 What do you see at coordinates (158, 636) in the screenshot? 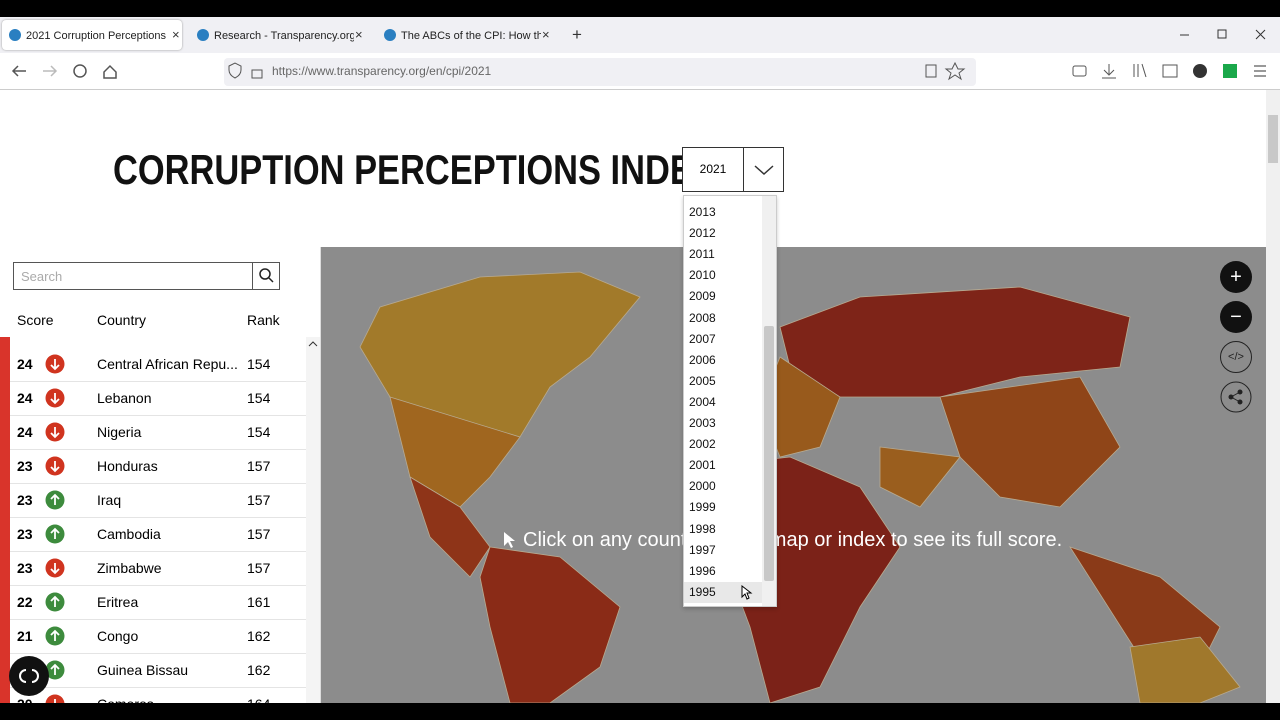
I see `country-row: 21 Congo 162` at bounding box center [158, 636].